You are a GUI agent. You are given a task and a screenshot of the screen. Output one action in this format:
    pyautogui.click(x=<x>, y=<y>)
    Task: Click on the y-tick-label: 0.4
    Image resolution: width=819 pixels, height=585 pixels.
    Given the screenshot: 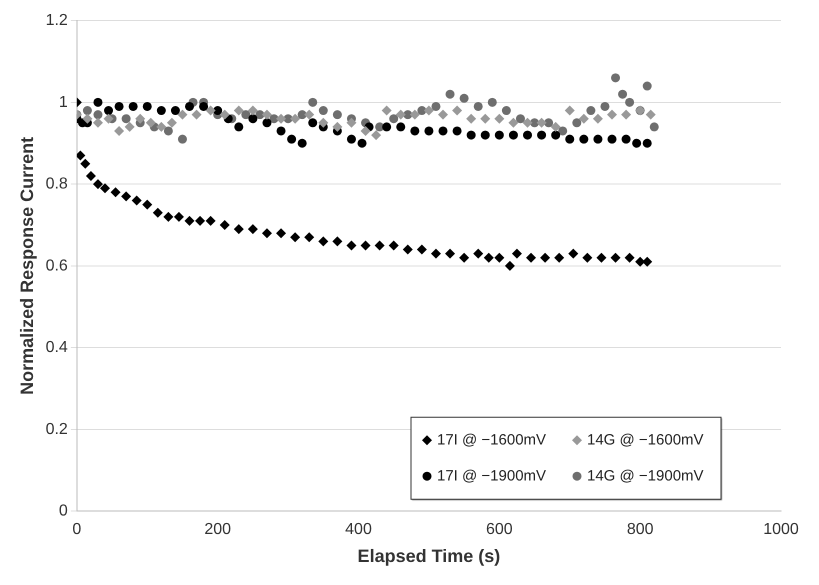 What is the action you would take?
    pyautogui.click(x=57, y=347)
    